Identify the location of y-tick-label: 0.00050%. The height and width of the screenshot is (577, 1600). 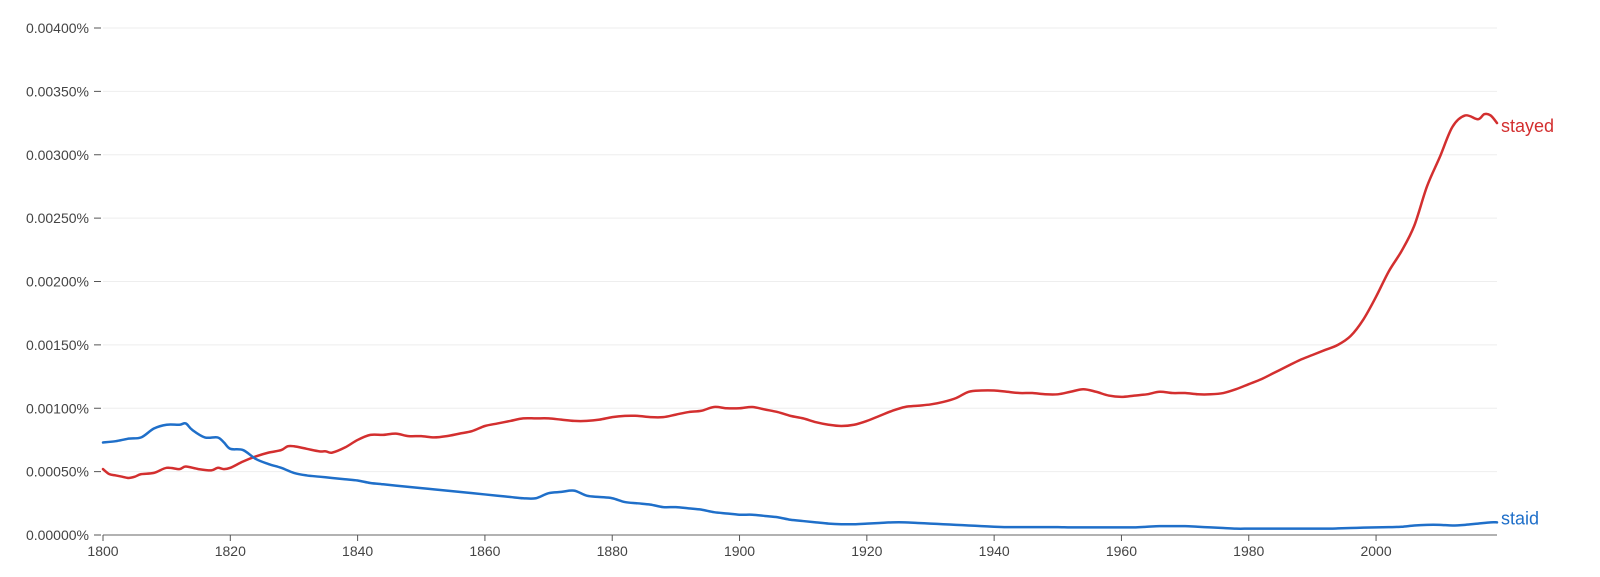
(57, 472).